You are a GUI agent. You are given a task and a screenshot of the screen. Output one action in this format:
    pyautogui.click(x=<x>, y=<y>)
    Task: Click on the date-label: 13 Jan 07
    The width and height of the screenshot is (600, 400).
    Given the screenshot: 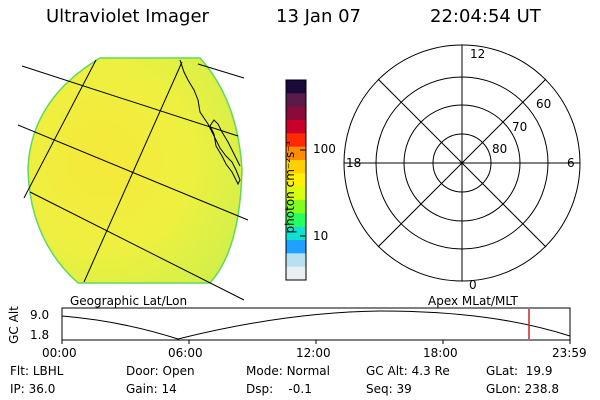 What is the action you would take?
    pyautogui.click(x=318, y=16)
    